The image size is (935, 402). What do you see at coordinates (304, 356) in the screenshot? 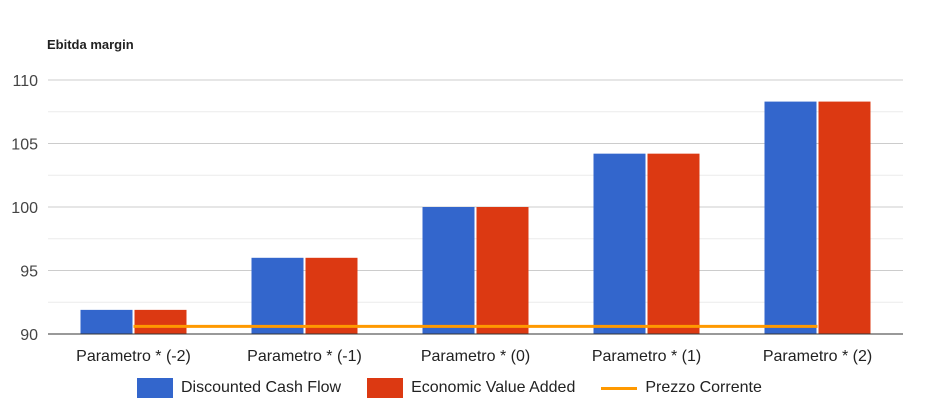
I see `x-tick-label: Parametro * (-1)` at bounding box center [304, 356].